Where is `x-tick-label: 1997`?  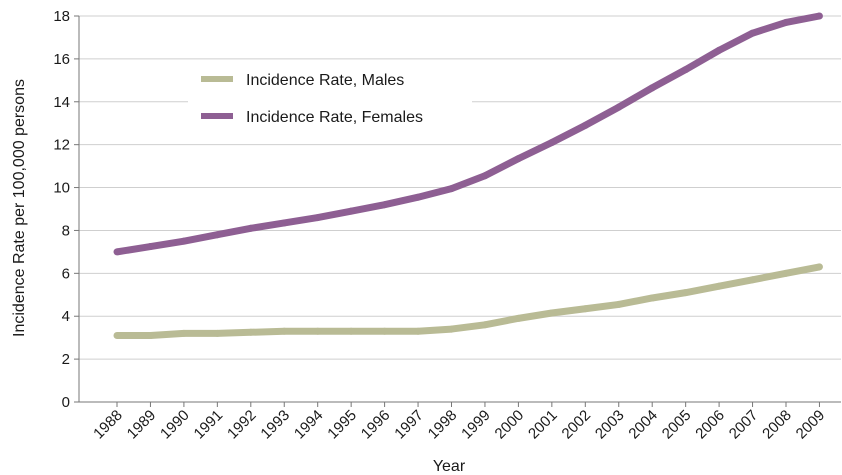 x-tick-label: 1997 is located at coordinates (409, 425).